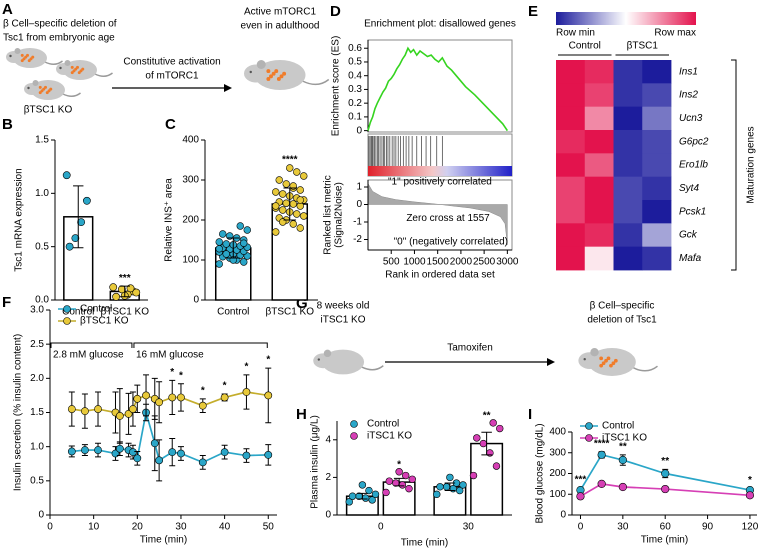  What do you see at coordinates (91, 345) in the screenshot?
I see `phase-bracket` at bounding box center [91, 345].